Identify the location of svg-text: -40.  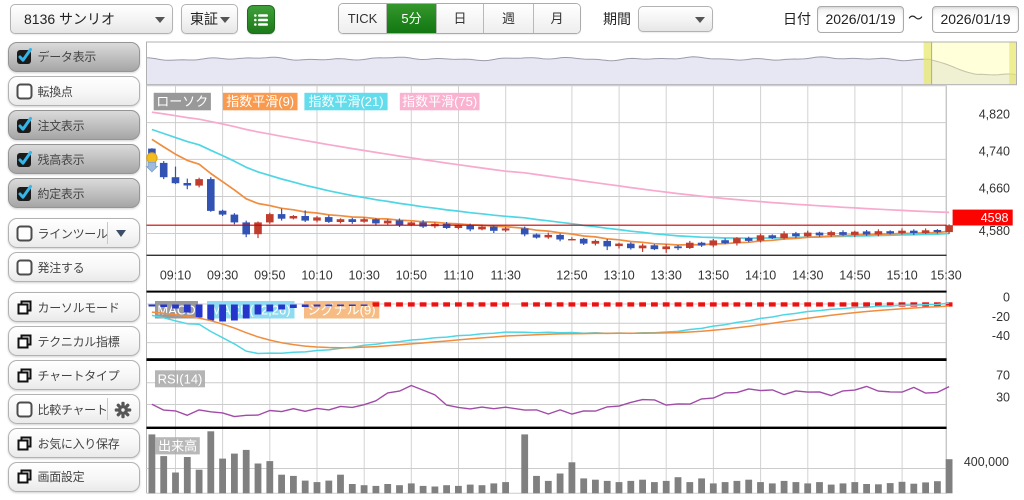
(1001, 336).